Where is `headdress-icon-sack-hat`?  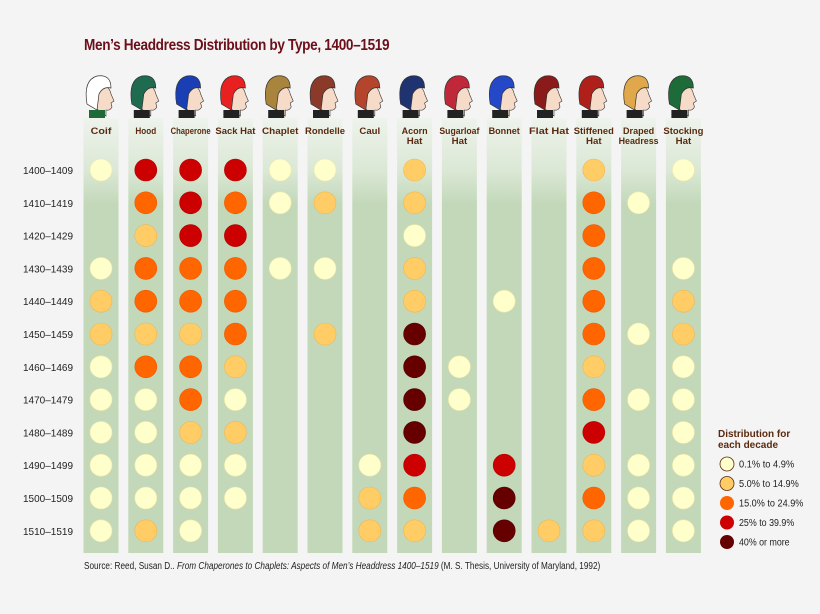 headdress-icon-sack-hat is located at coordinates (234, 96).